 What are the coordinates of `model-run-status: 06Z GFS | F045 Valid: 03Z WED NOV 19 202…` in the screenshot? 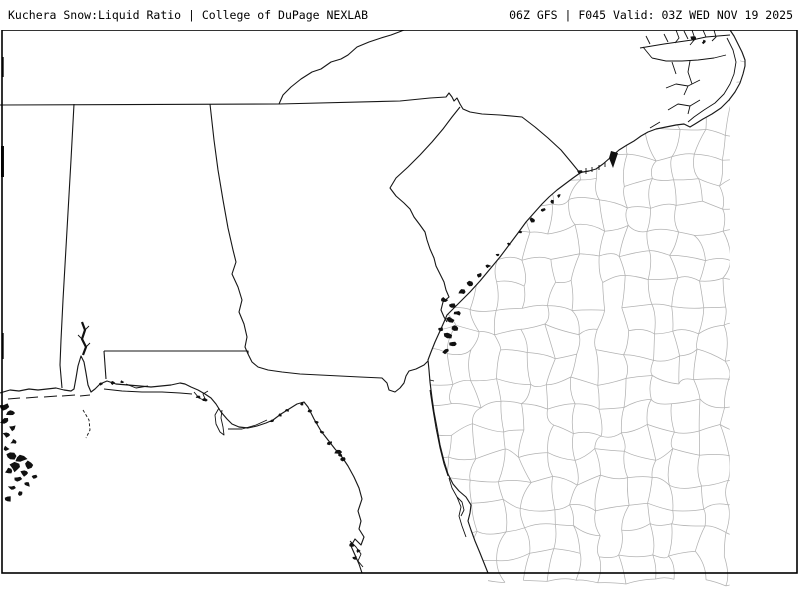 It's located at (651, 15).